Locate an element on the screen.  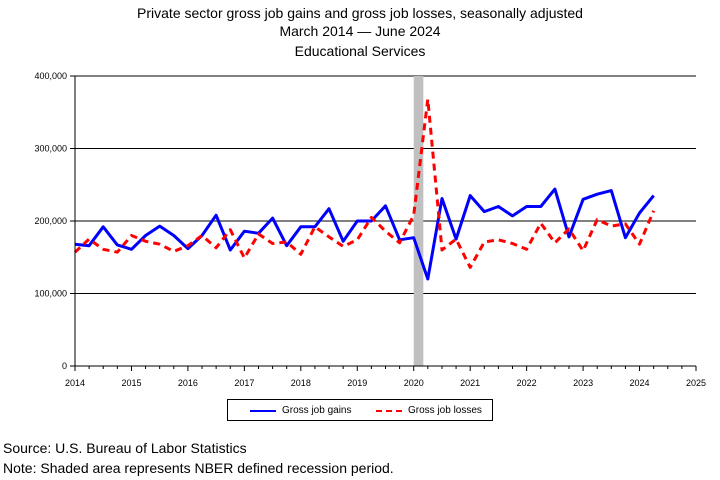
recession-shading is located at coordinates (418, 221).